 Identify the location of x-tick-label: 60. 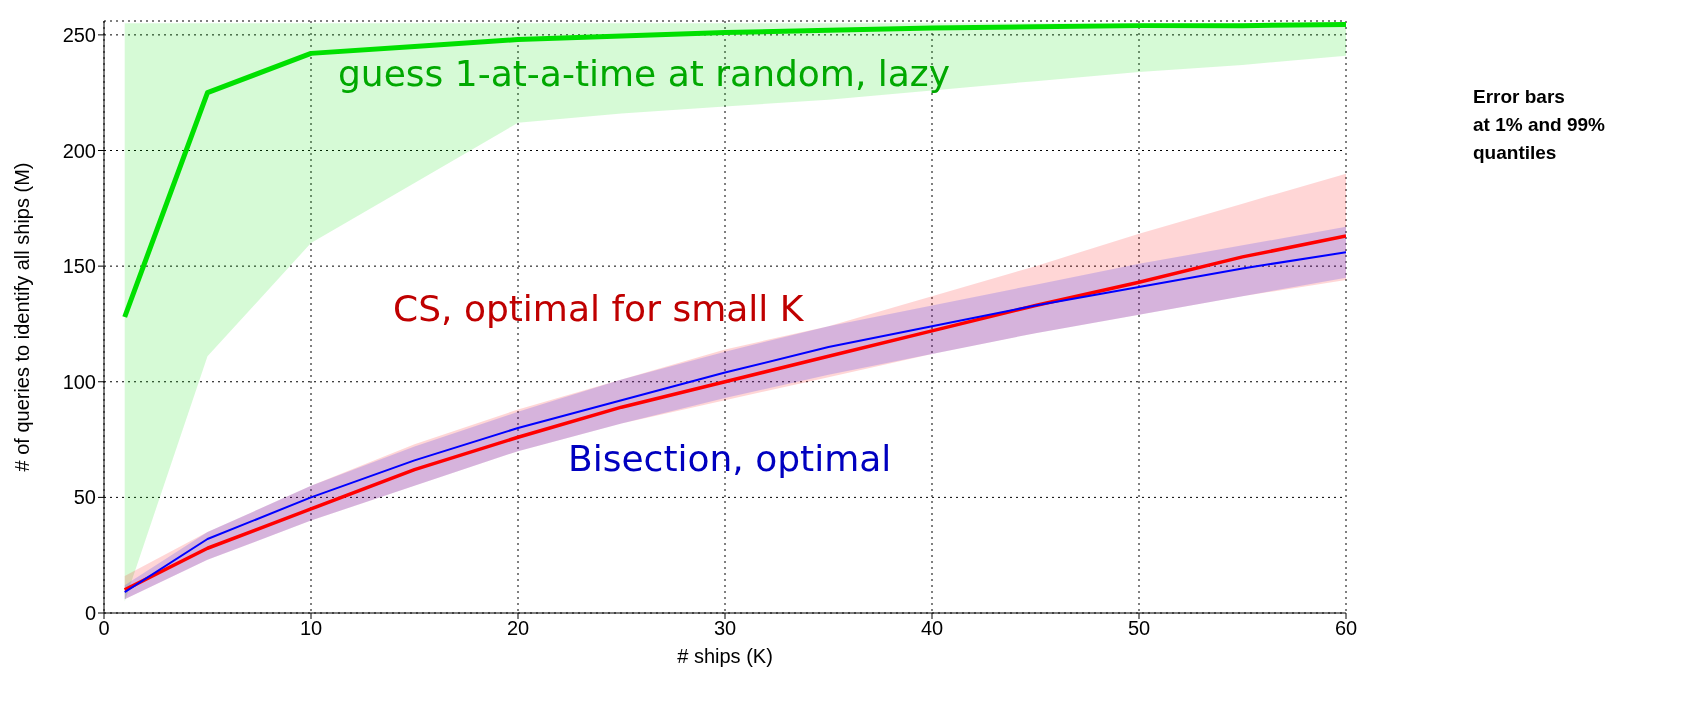
(1346, 628).